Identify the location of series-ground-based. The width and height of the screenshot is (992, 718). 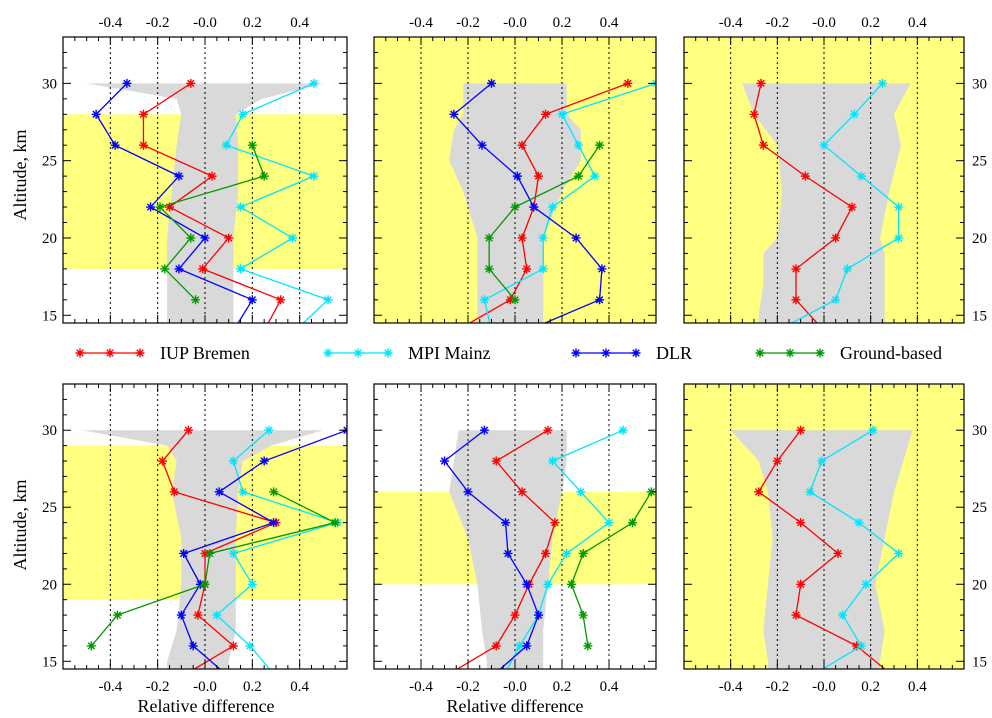
(212, 222).